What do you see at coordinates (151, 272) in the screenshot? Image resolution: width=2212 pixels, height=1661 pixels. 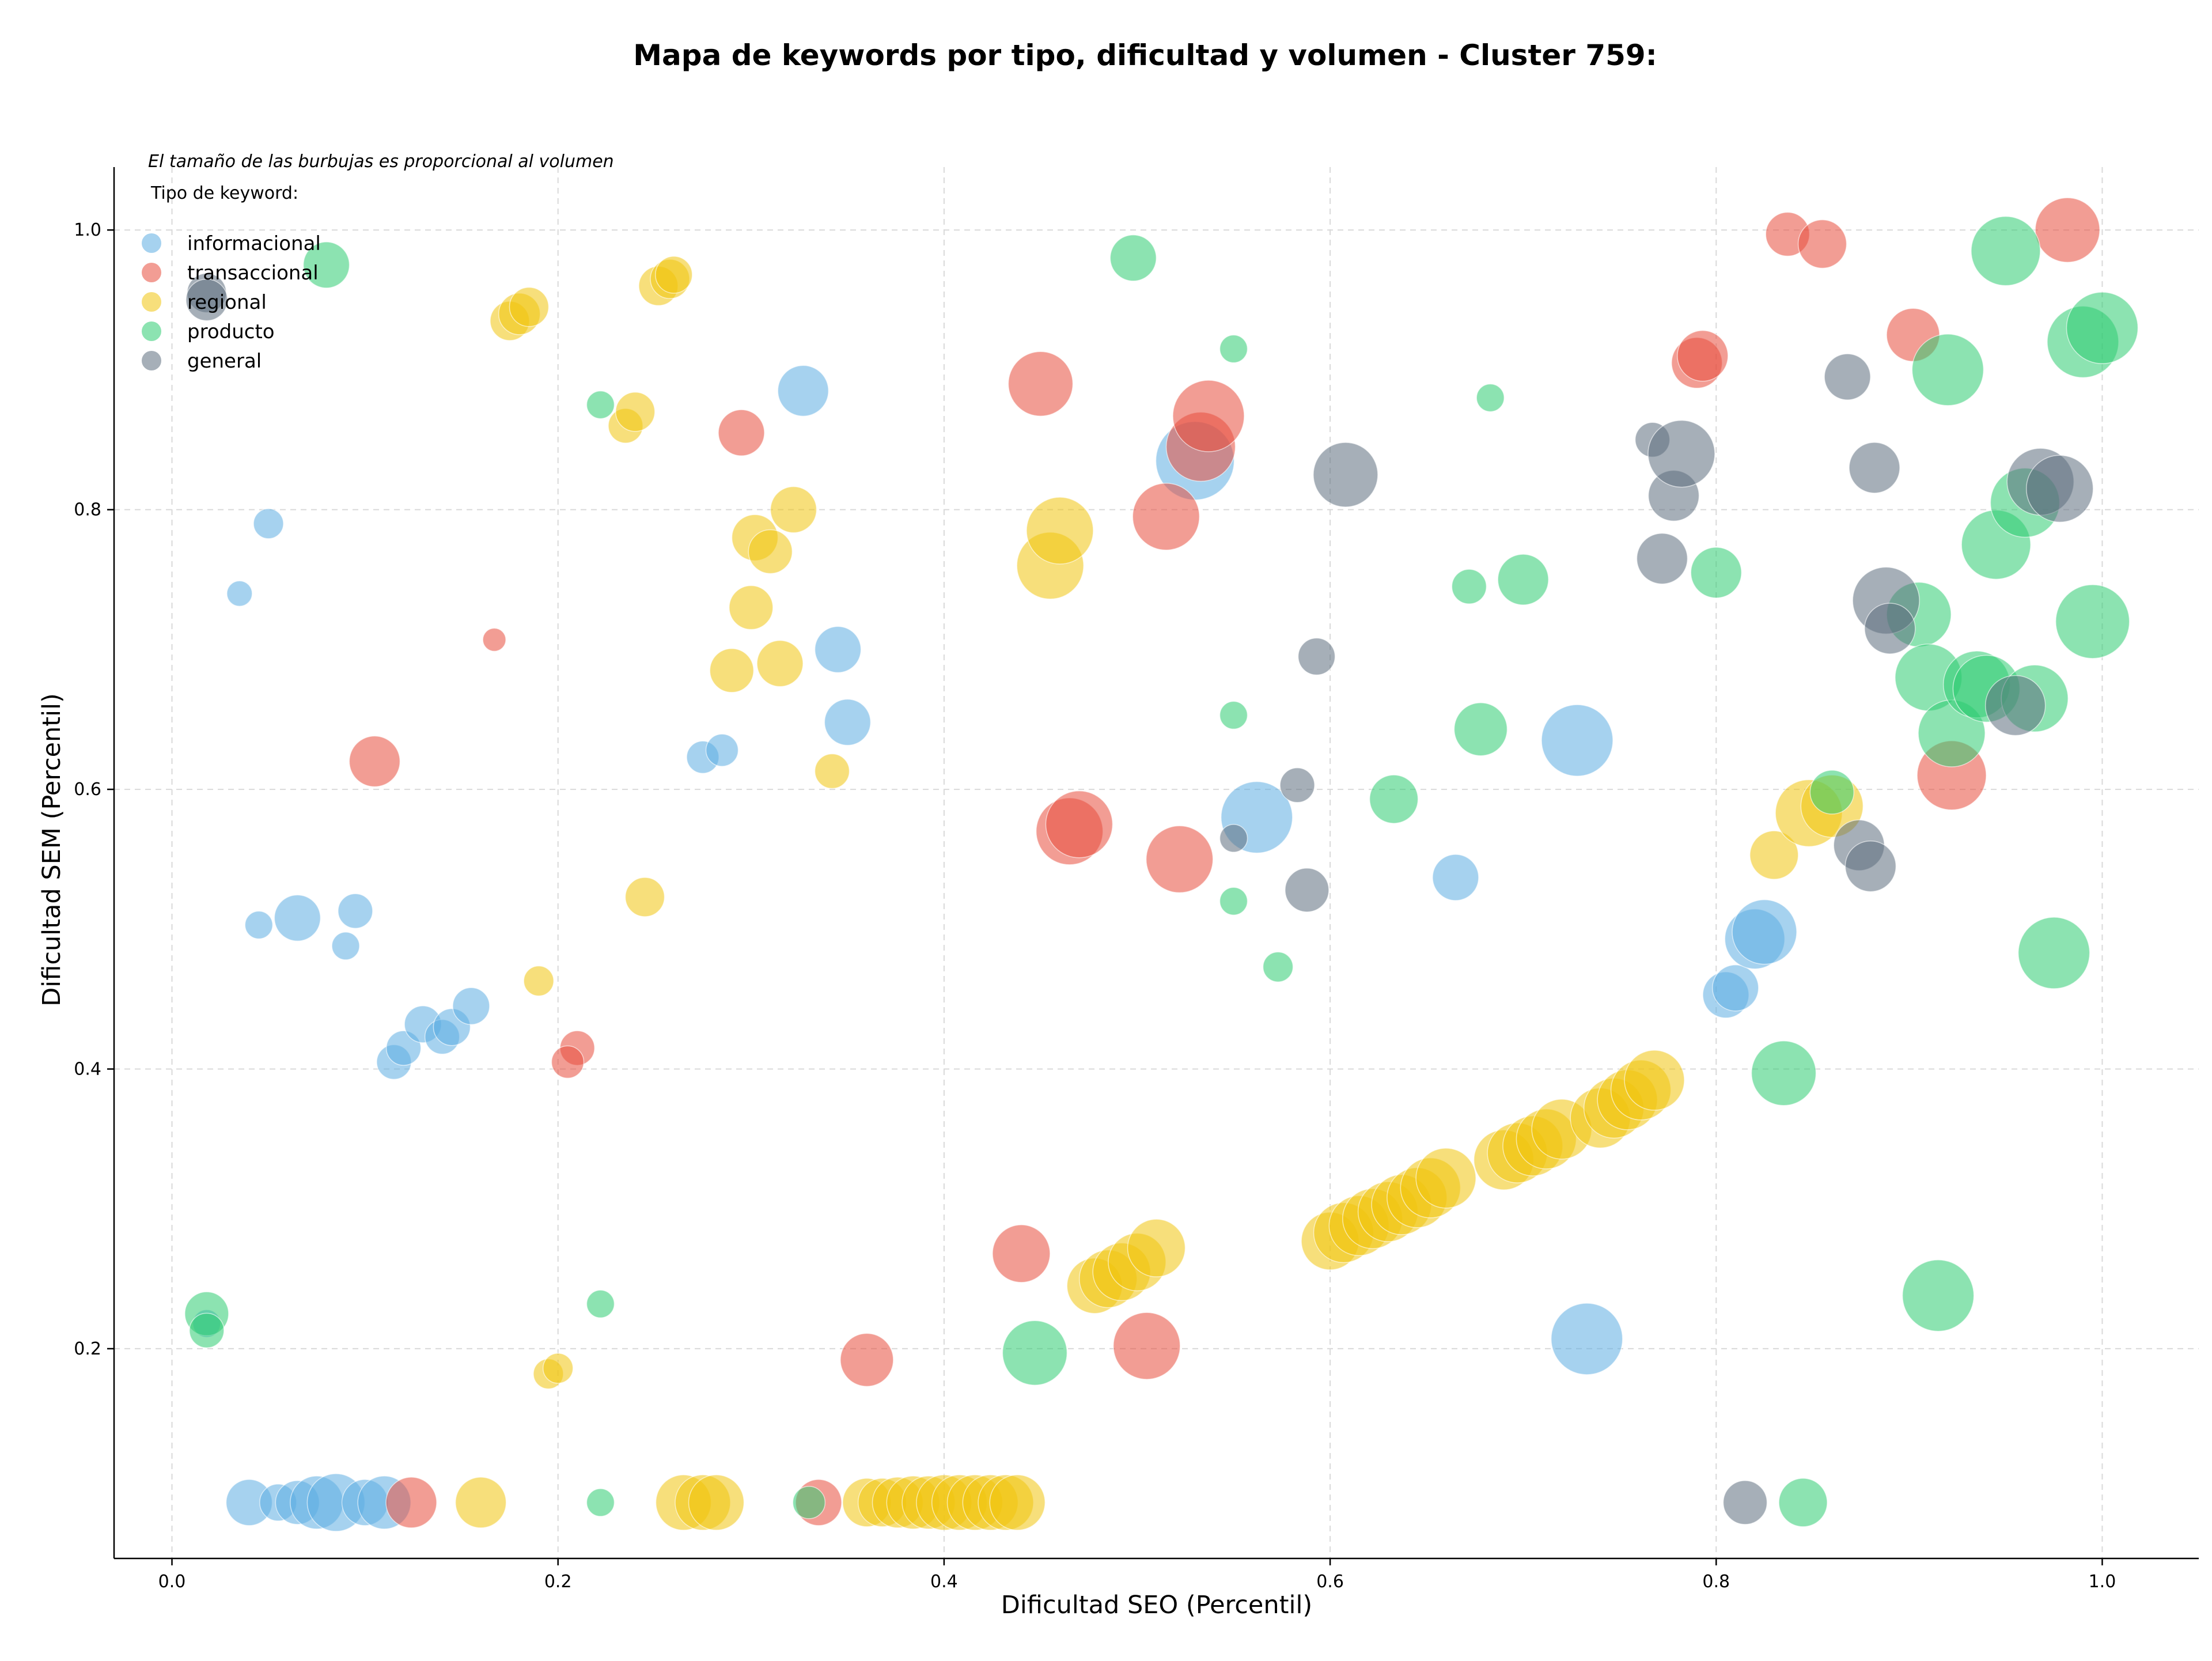 I see `legend-marker-transaccional` at bounding box center [151, 272].